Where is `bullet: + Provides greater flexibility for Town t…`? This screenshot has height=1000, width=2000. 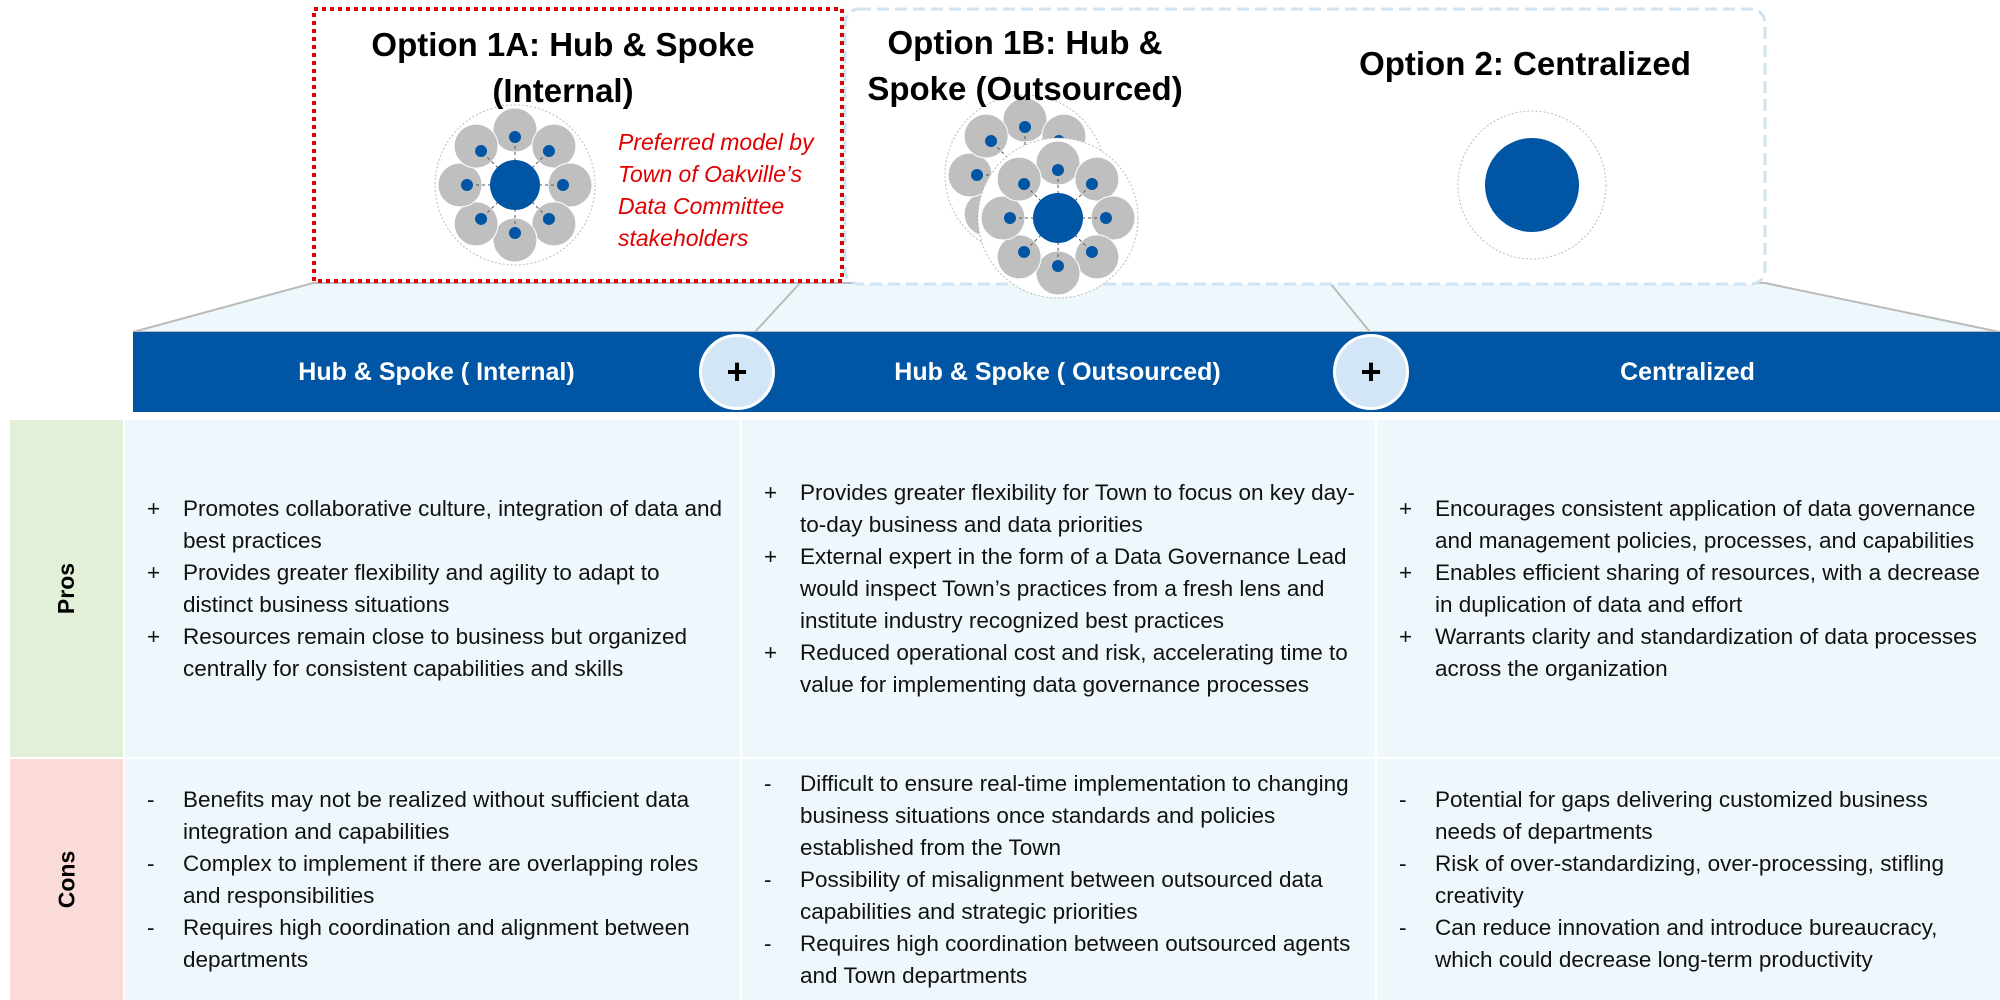 bullet: + Provides greater flexibility for Town t… is located at coordinates (1062, 509).